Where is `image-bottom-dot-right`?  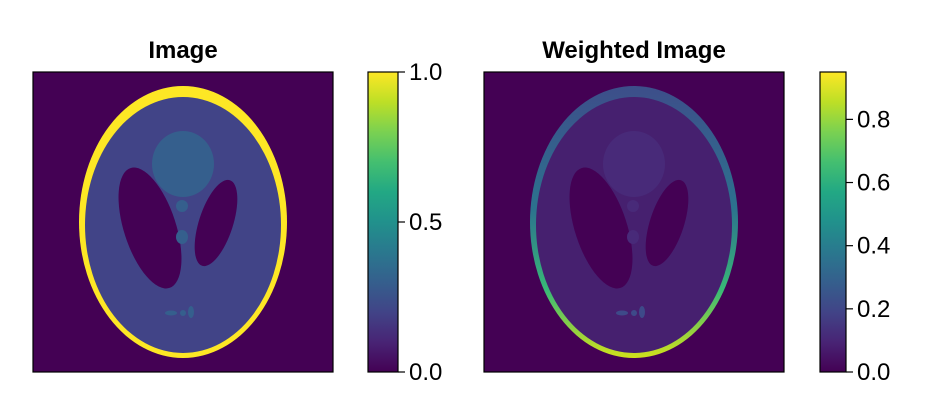 image-bottom-dot-right is located at coordinates (191, 312).